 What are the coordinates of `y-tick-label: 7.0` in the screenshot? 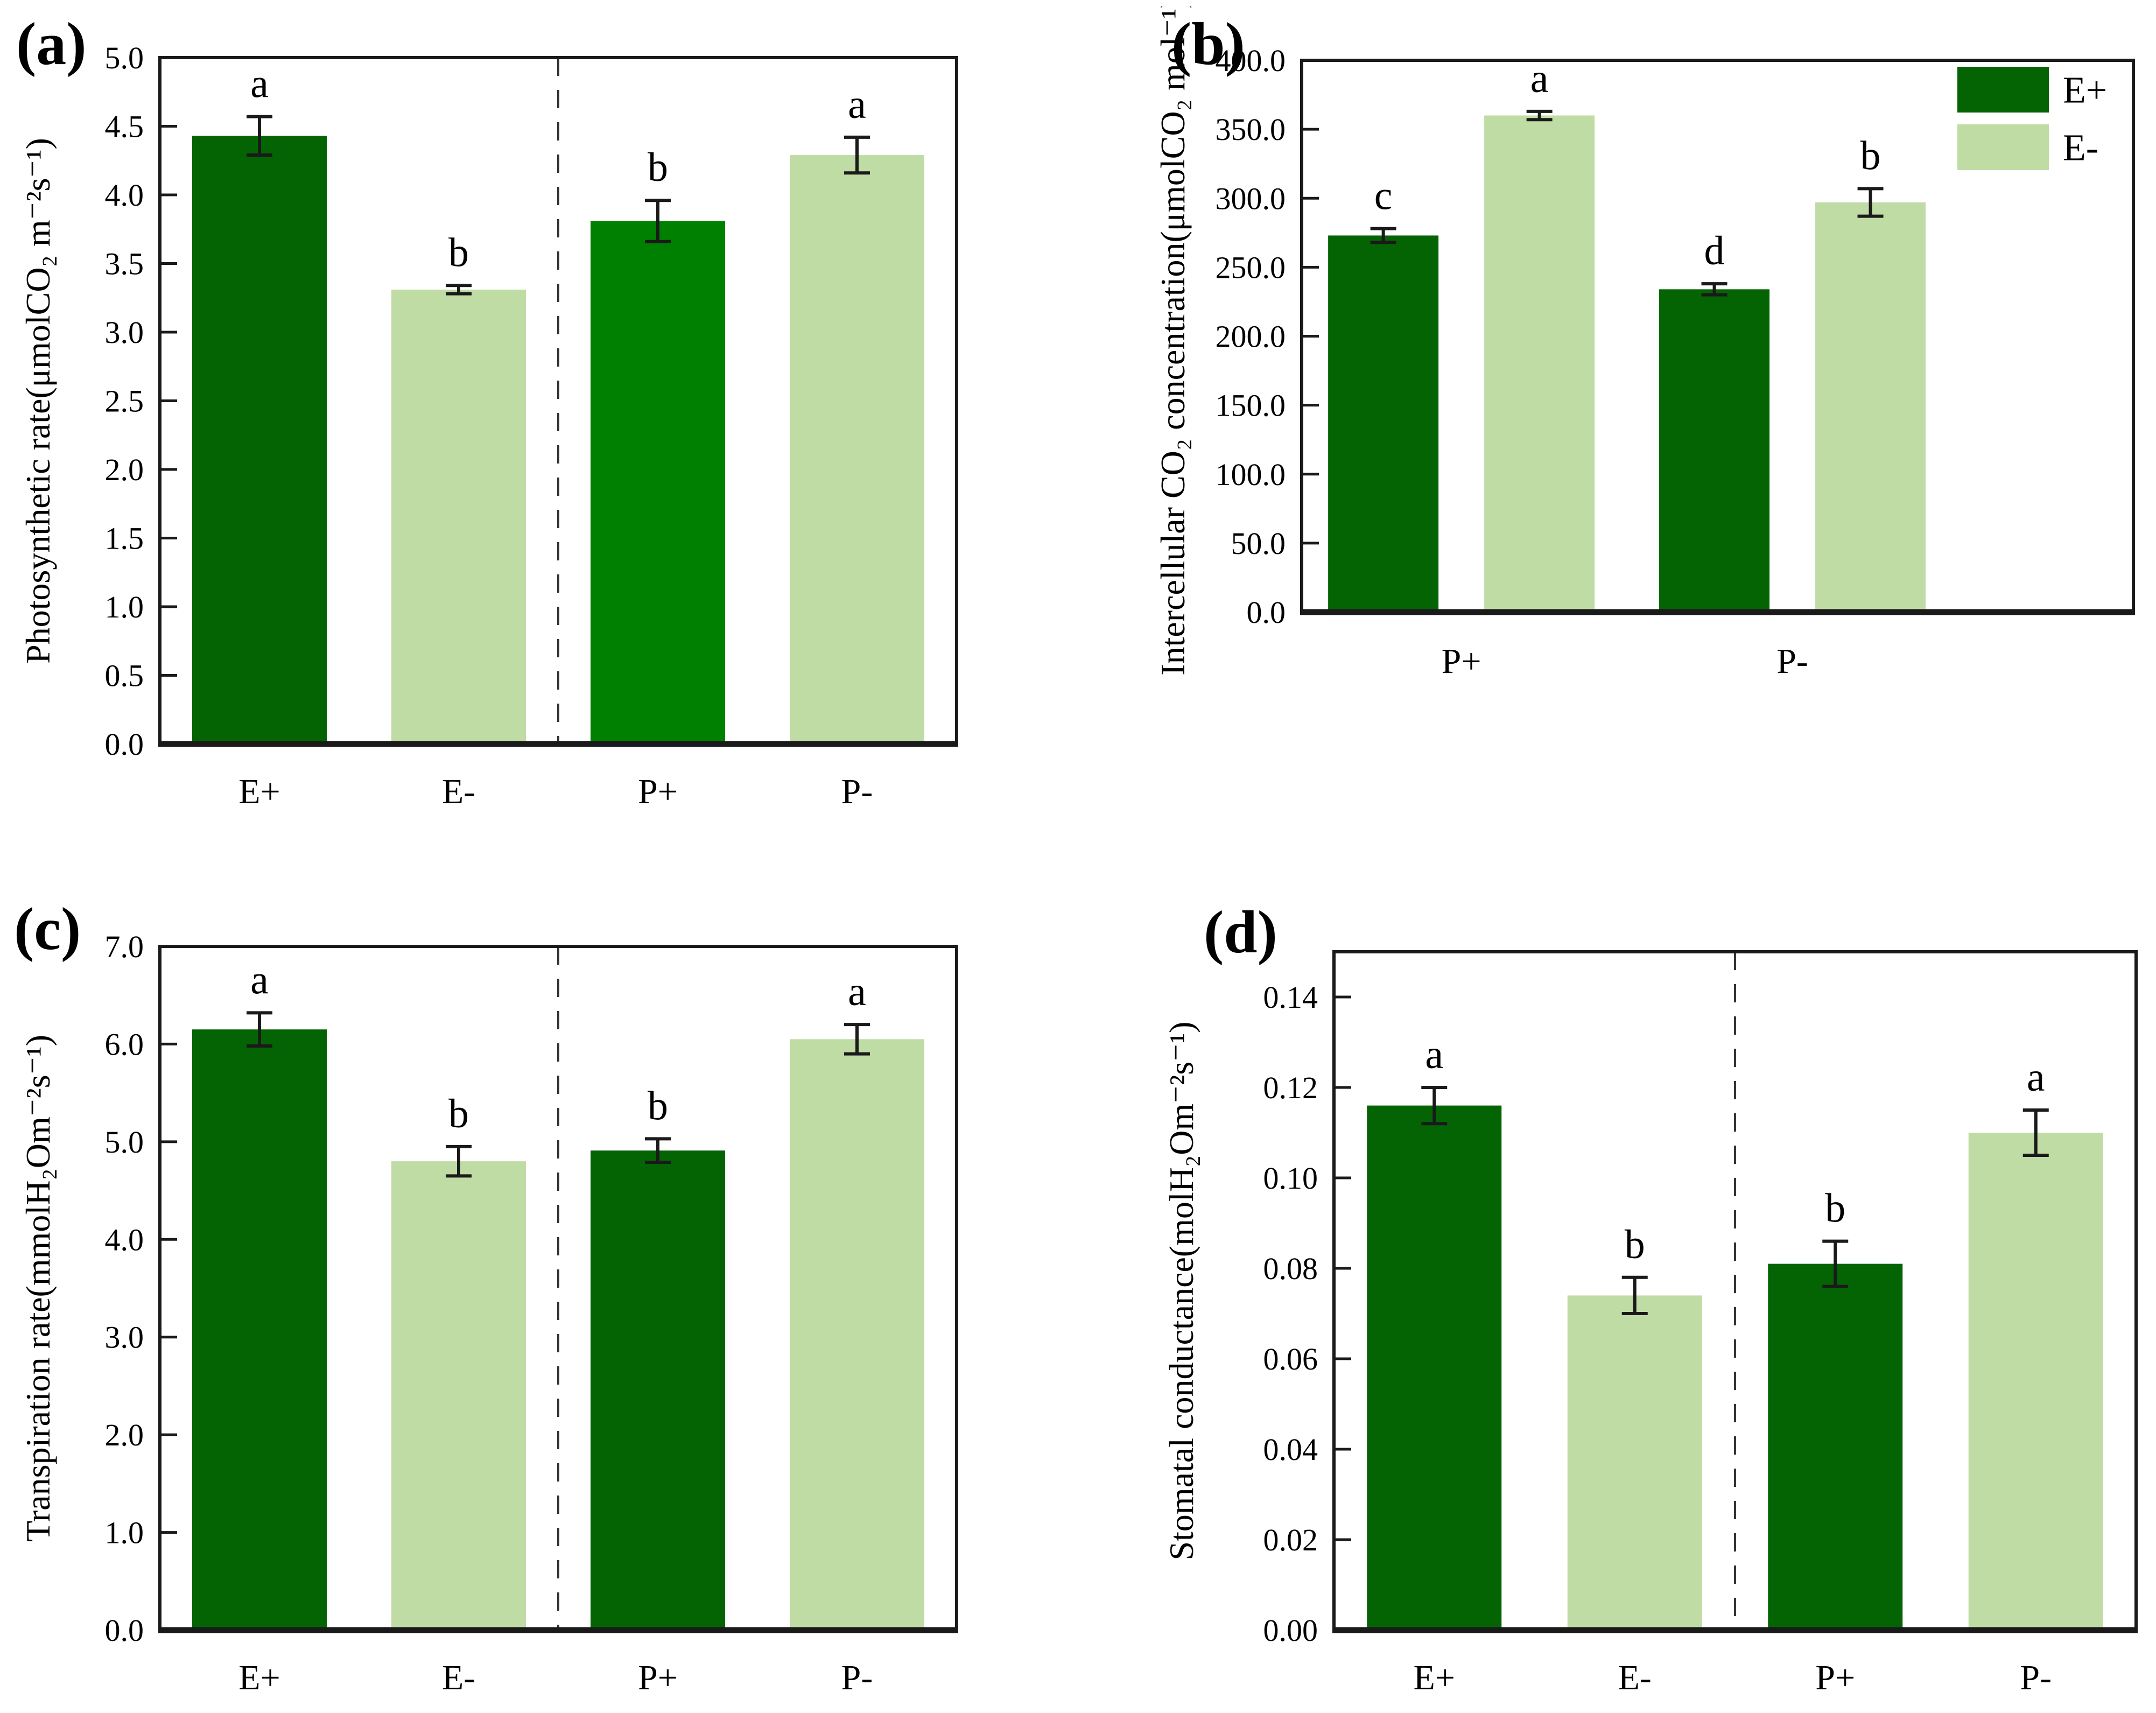 It's located at (125, 946).